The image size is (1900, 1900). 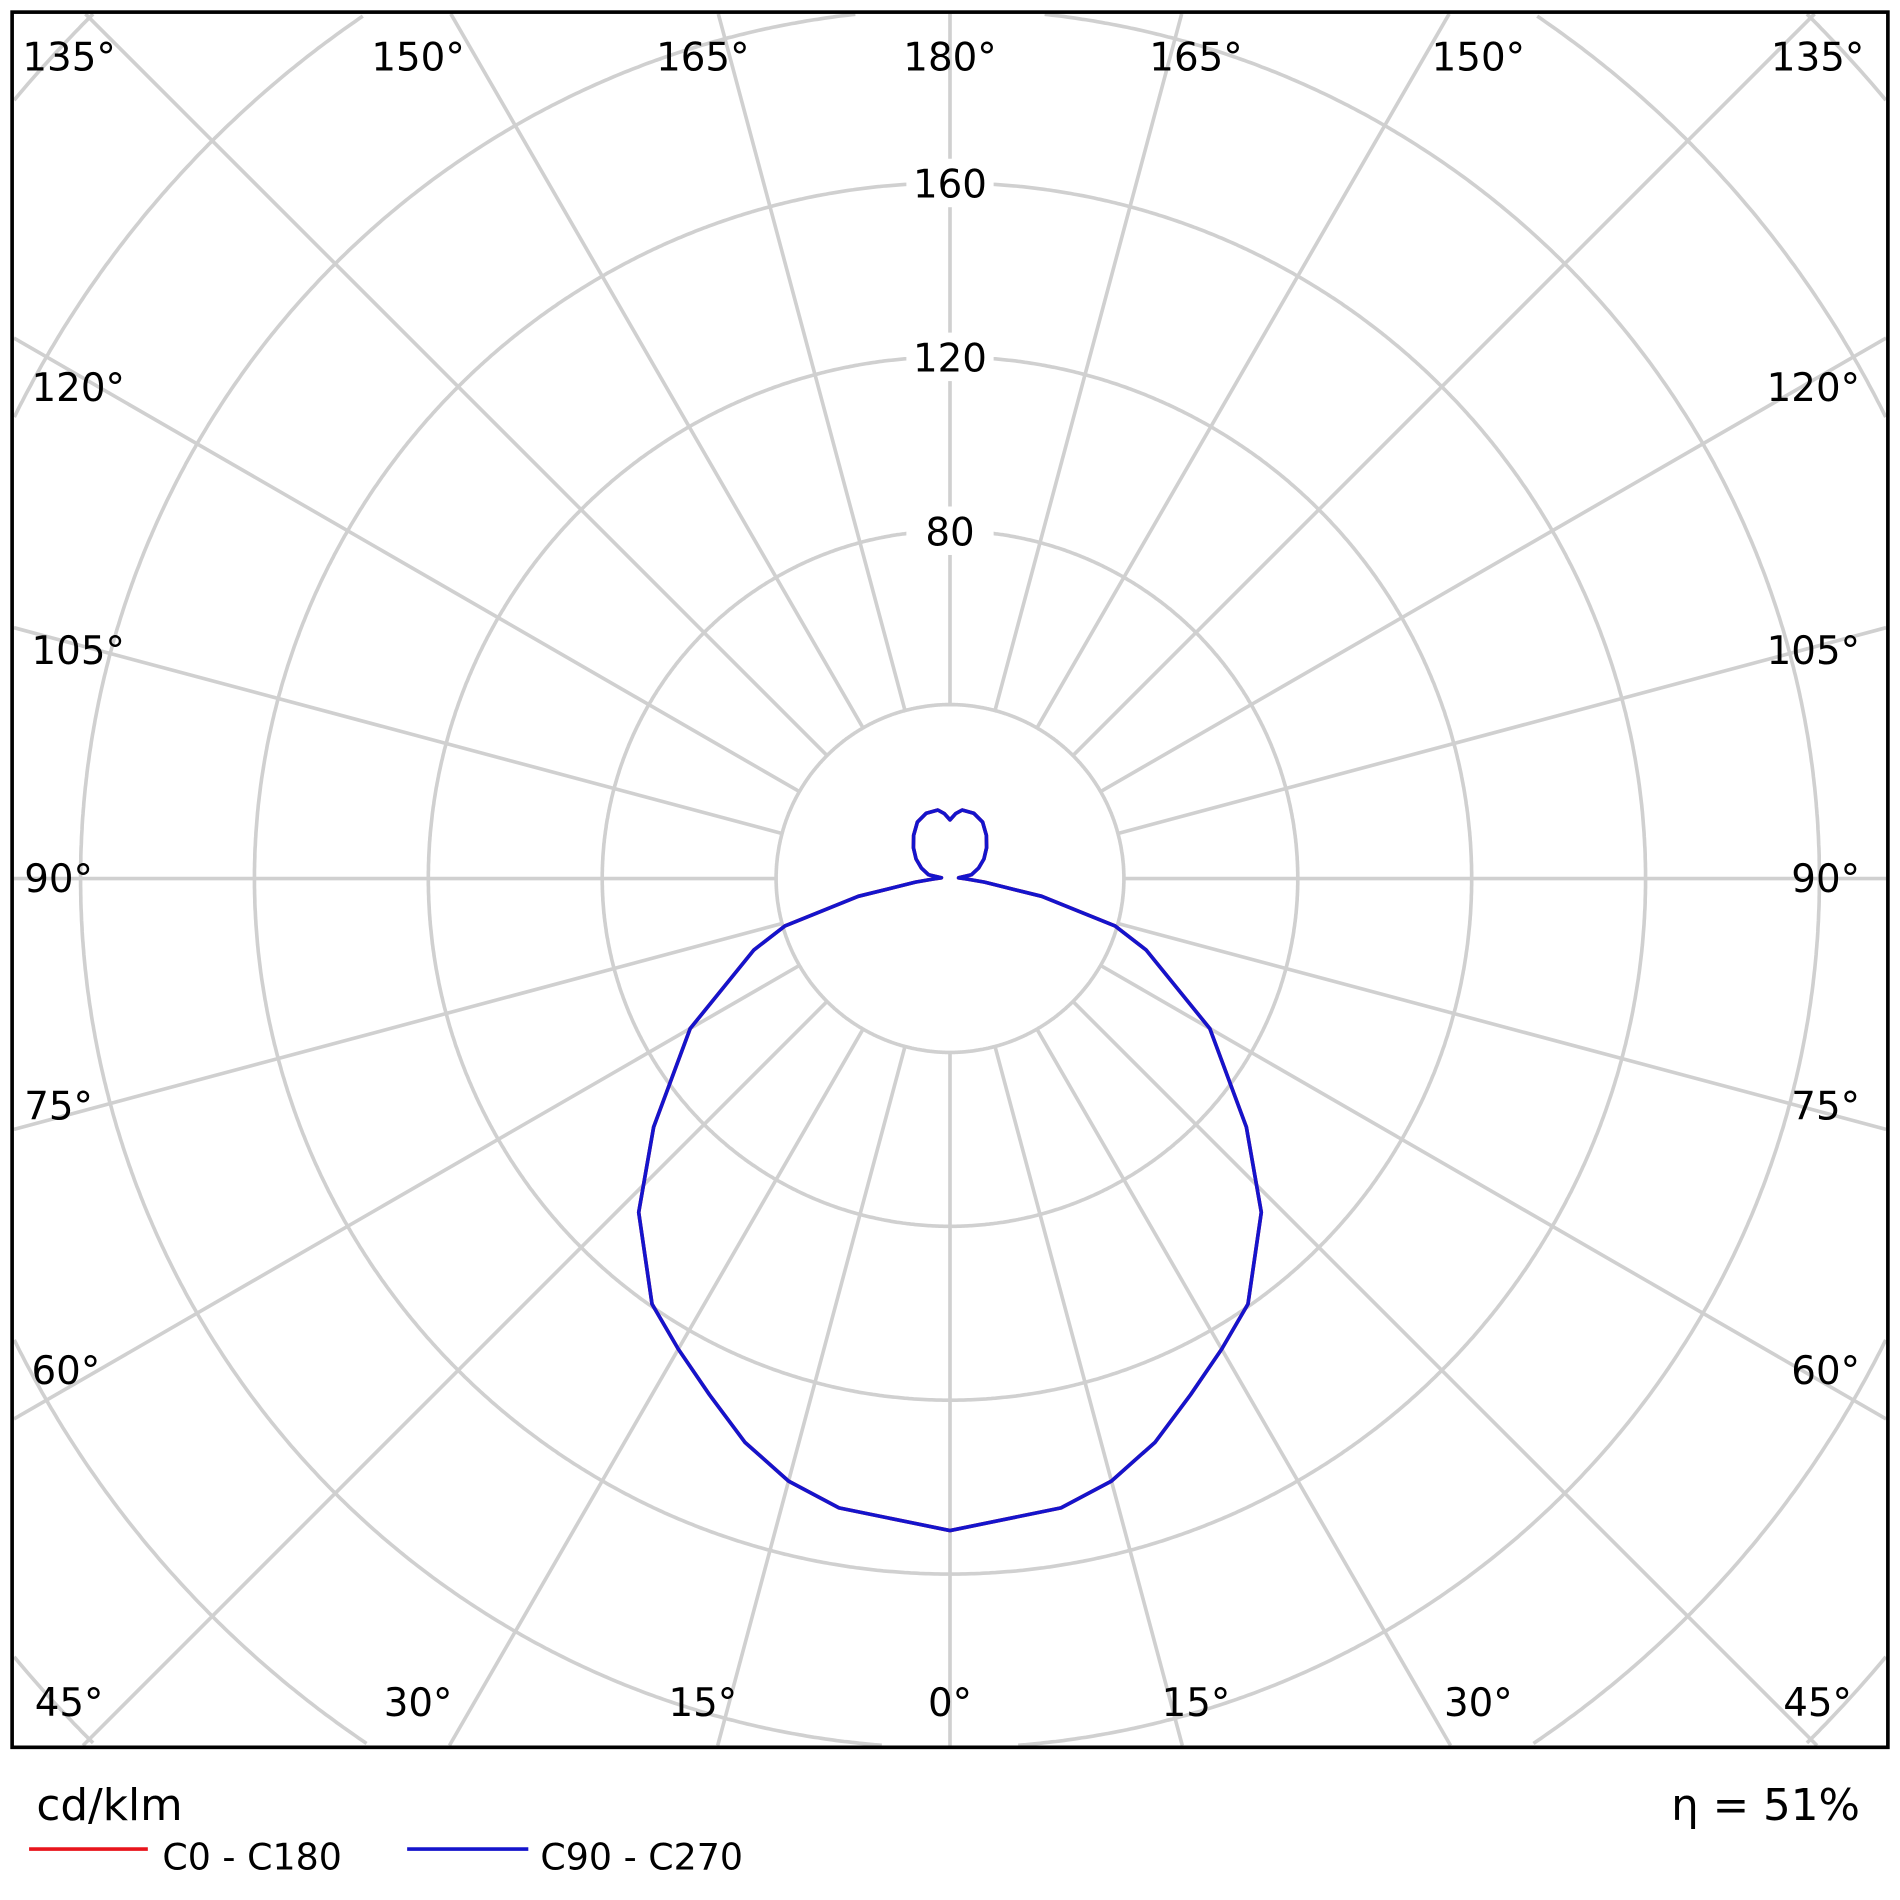 I want to click on angle-label-right: 75°, so click(x=1825, y=1107).